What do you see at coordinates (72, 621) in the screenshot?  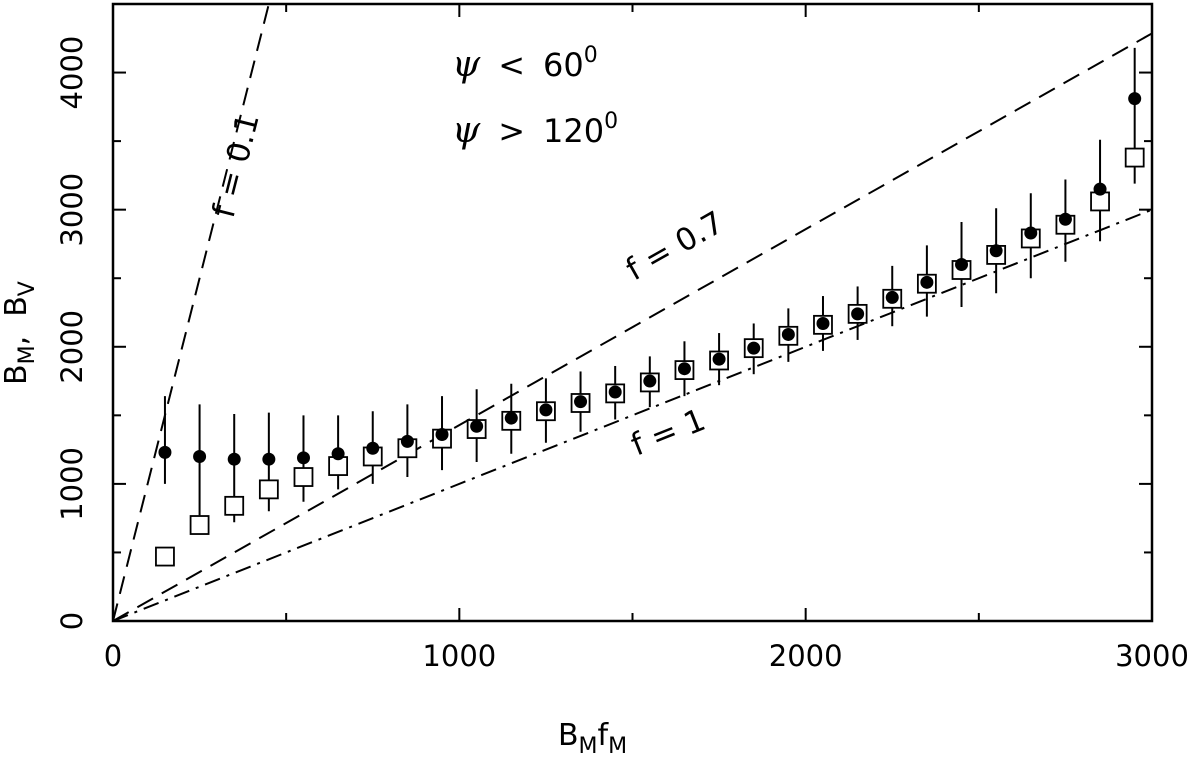 I see `y-tick-label-0: 0` at bounding box center [72, 621].